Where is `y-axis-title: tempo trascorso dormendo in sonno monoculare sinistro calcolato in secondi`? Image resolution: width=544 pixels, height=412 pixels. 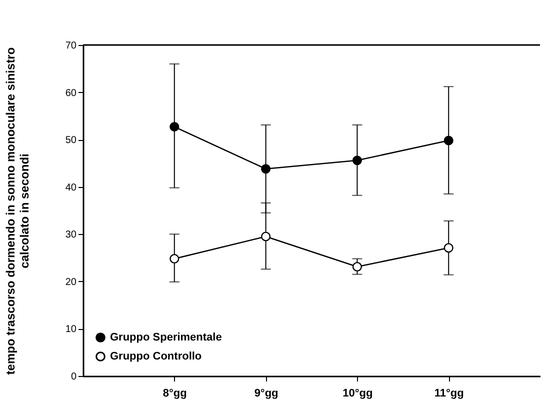 y-axis-title: tempo trascorso dormendo in sonno monoculare sinistro calcolato in secondi is located at coordinates (17, 211).